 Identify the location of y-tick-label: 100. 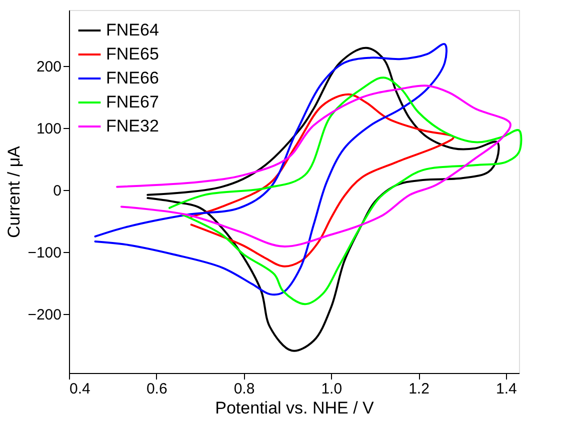
(49, 129).